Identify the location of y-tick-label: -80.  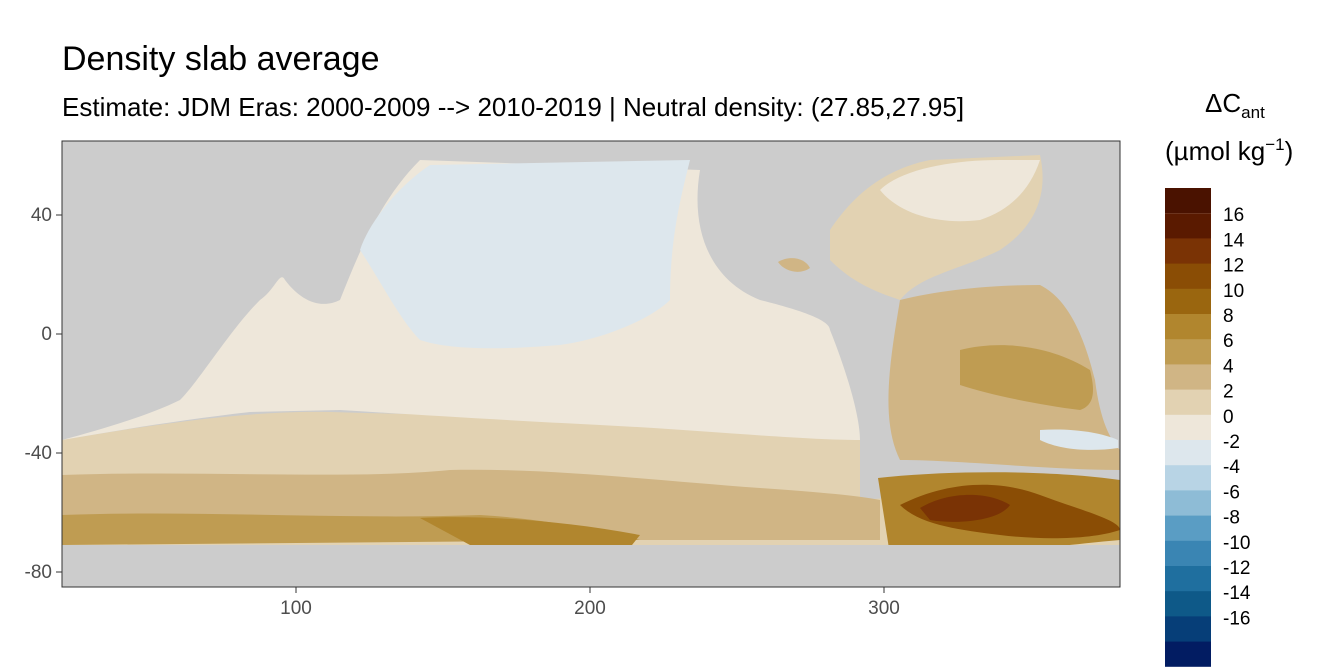
(38, 572).